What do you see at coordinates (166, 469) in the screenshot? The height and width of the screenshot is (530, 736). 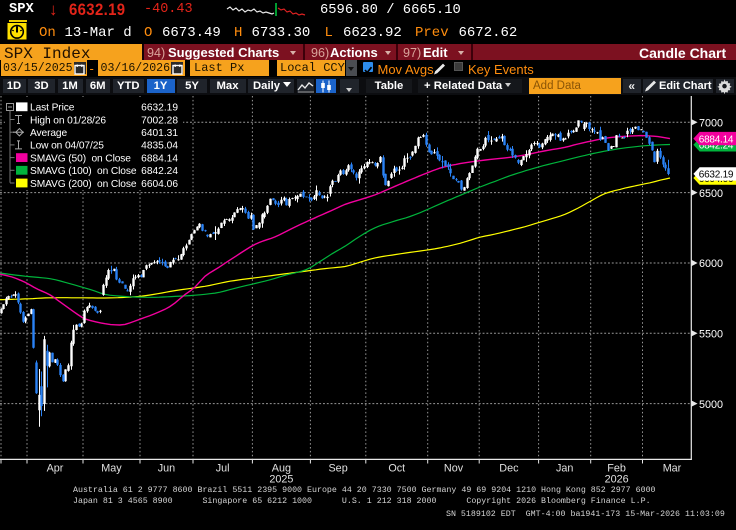 I see `svg-text: Jun` at bounding box center [166, 469].